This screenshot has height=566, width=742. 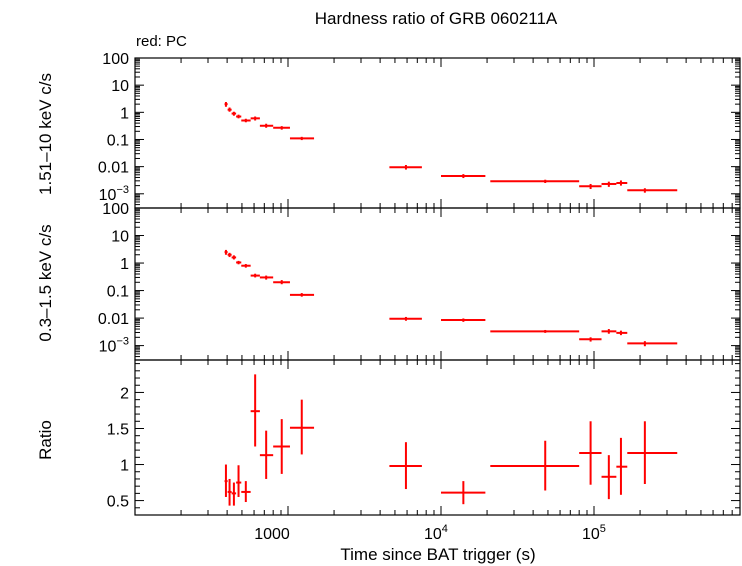 I want to click on x-tick-label-1e5-exp: 5, so click(x=603, y=529).